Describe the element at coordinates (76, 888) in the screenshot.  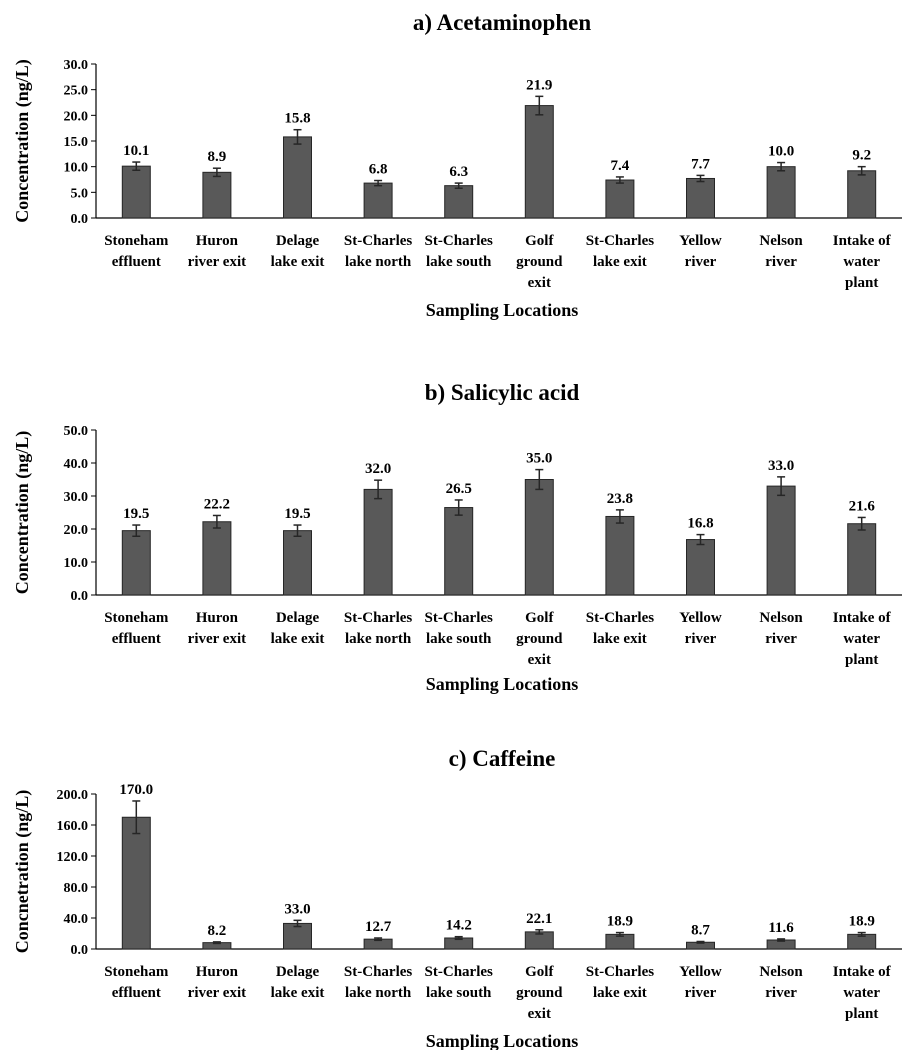
I see `y-tick-label: 80.0` at that location.